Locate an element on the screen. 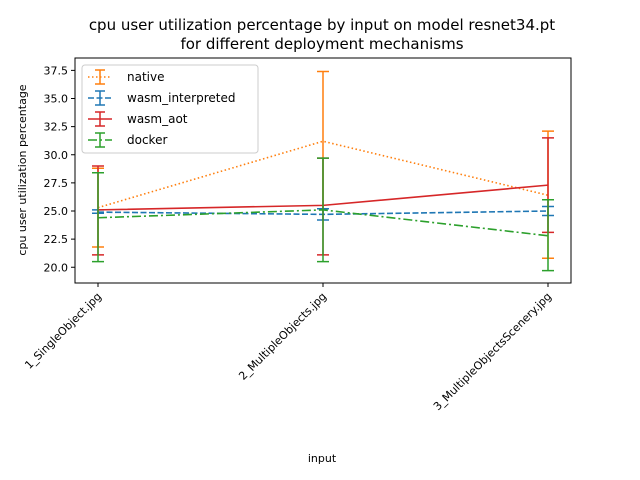 The width and height of the screenshot is (640, 480). x-axis-label: input is located at coordinates (322, 458).